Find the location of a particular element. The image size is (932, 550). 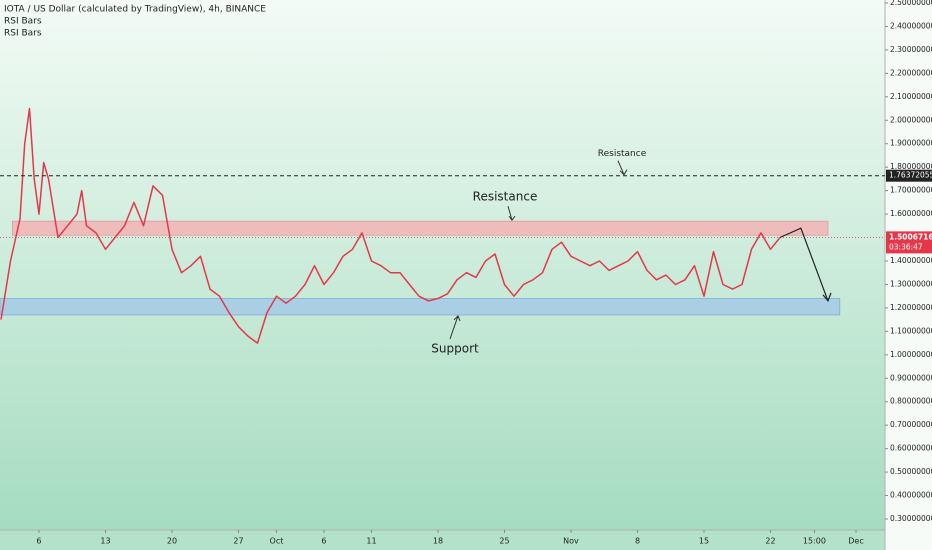

level-annotation: Resistance is located at coordinates (622, 154).